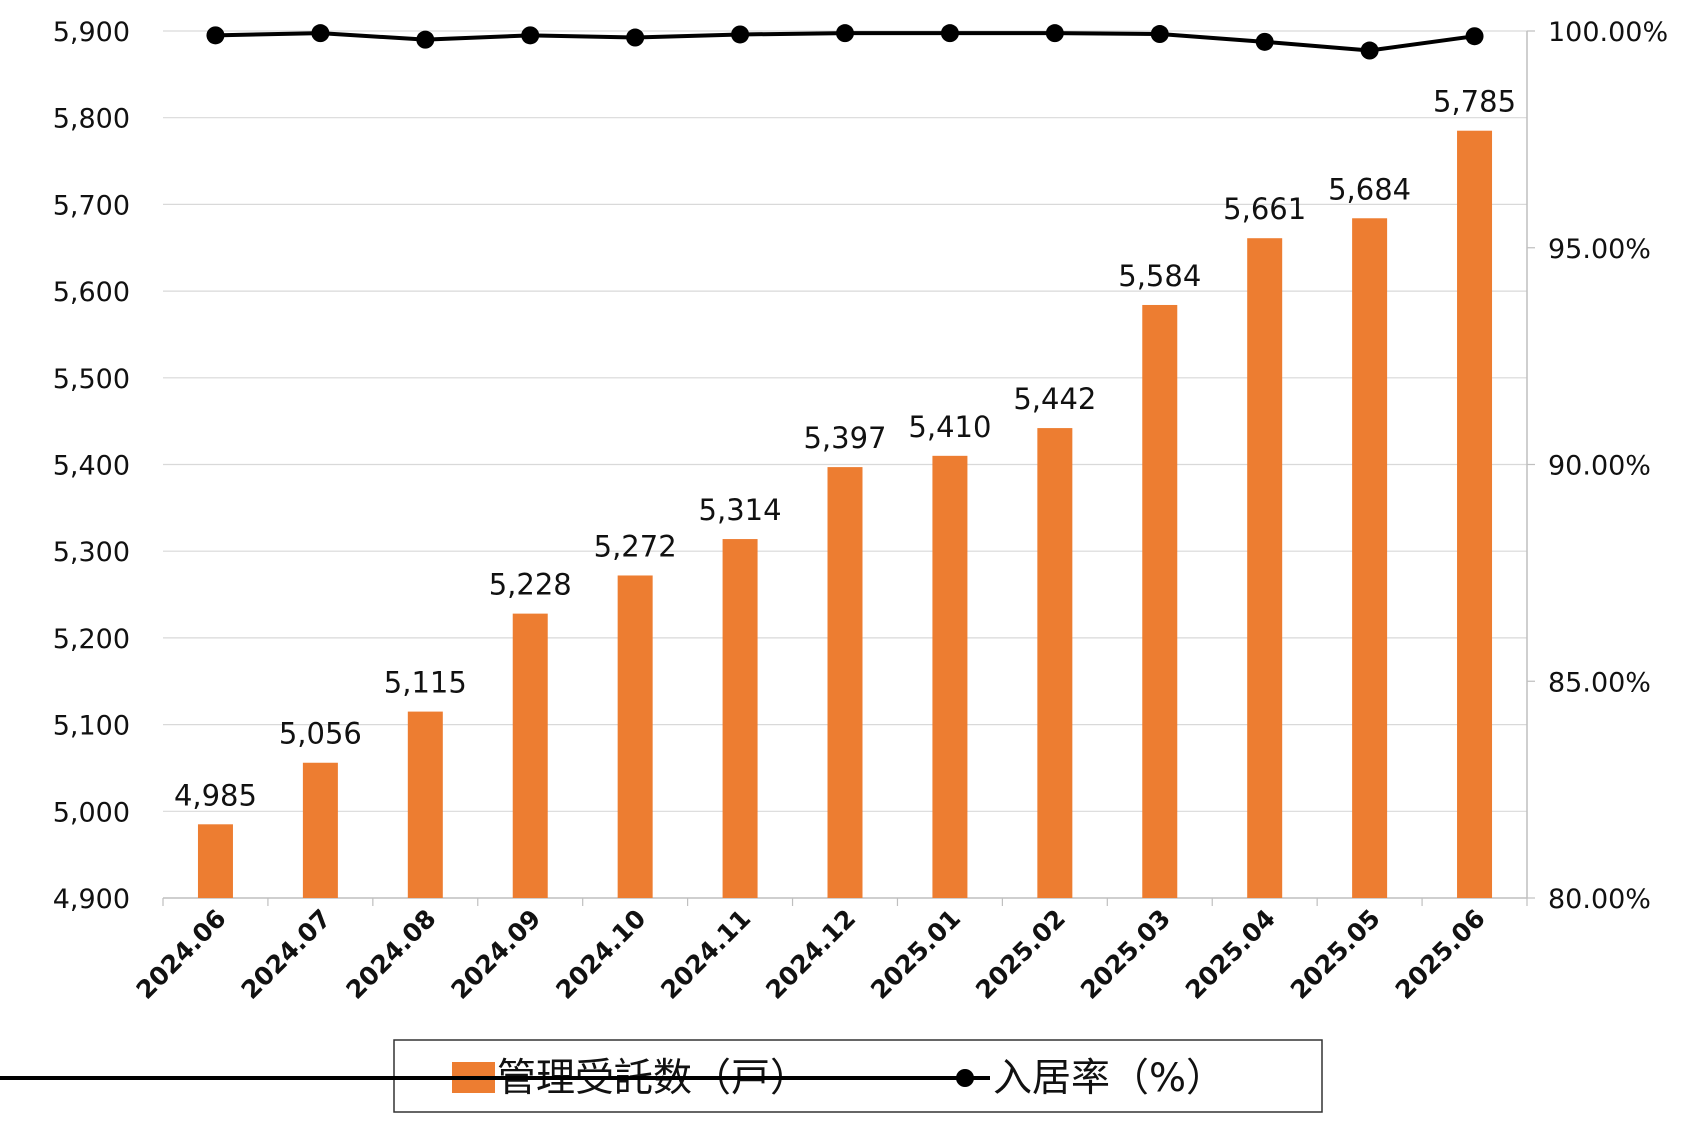  Describe the element at coordinates (91, 292) in the screenshot. I see `y-left-tick-label: 5,600` at that location.